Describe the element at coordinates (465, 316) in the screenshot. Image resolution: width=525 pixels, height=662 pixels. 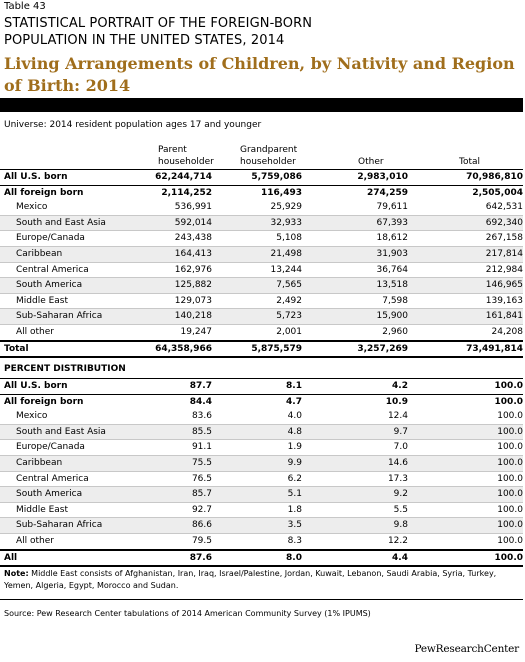
I see `total-cell: 161,841` at that location.